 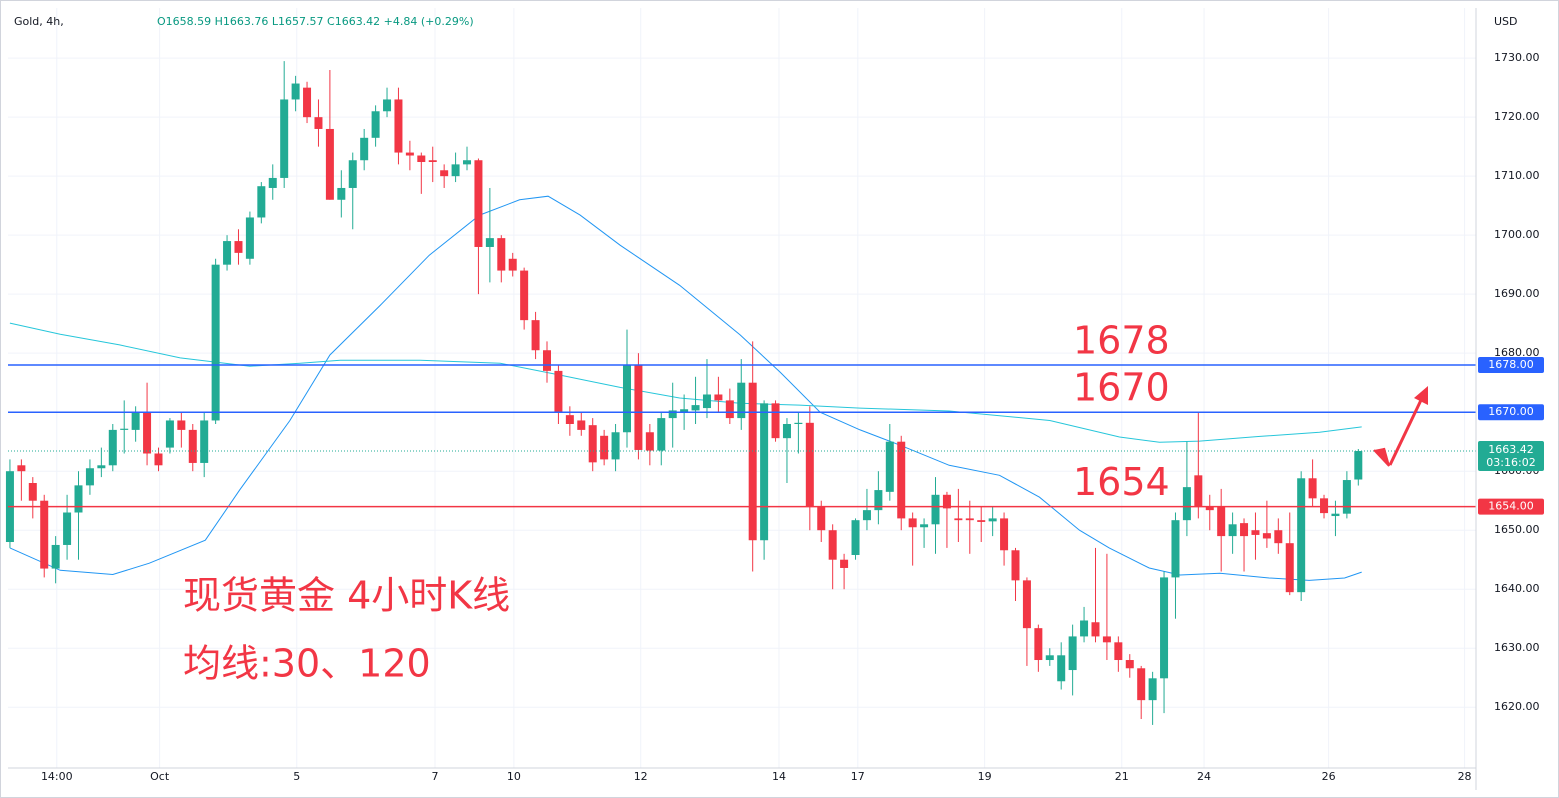 What do you see at coordinates (1517, 529) in the screenshot?
I see `y-tick-label: 1650.00` at bounding box center [1517, 529].